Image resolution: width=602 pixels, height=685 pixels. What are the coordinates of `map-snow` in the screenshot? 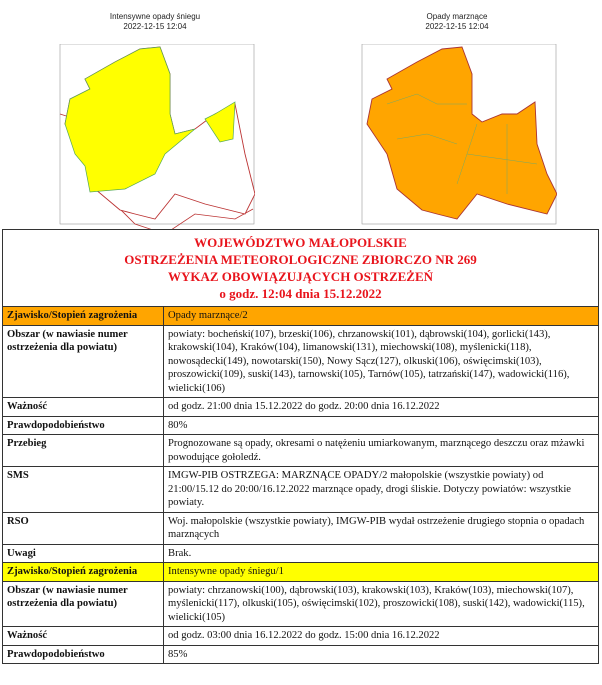 It's located at (157, 136).